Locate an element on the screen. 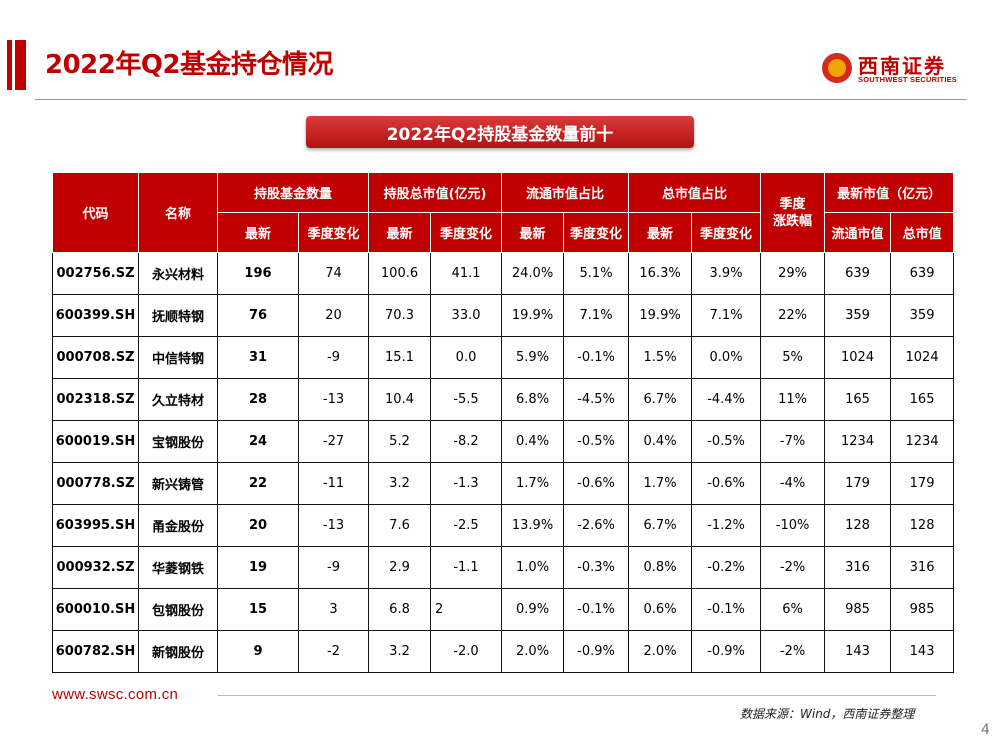 Image resolution: width=1000 pixels, height=750 pixels. subheader-float-mv: 流通市值 is located at coordinates (858, 232).